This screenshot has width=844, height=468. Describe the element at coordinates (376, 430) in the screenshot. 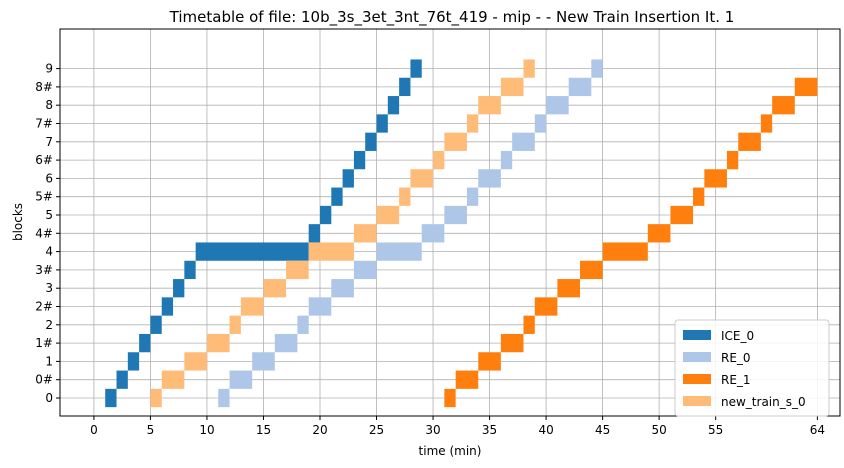

I see `x-tick-label: 25` at that location.